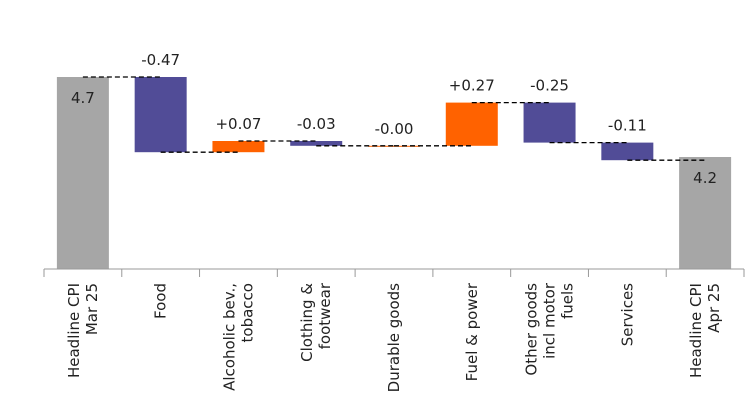  I want to click on value-label: -0.47, so click(160, 60).